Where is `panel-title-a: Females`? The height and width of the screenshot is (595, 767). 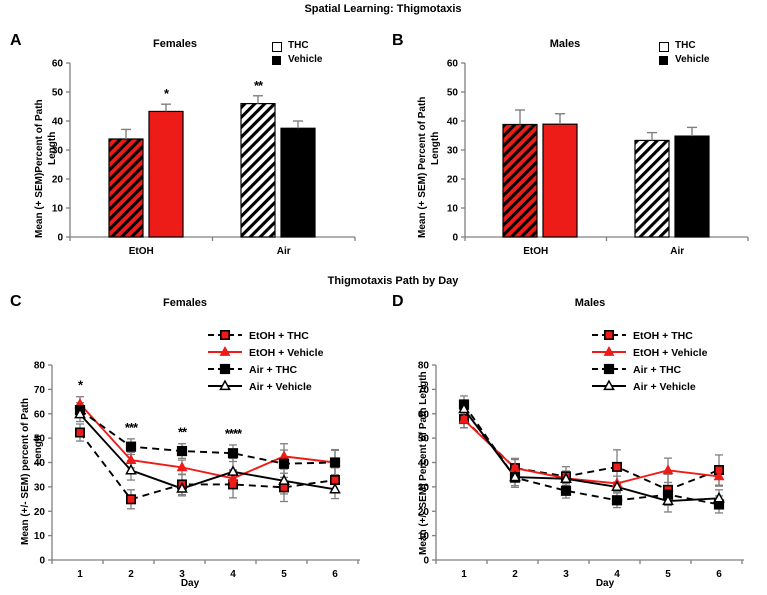 panel-title-a: Females is located at coordinates (175, 44).